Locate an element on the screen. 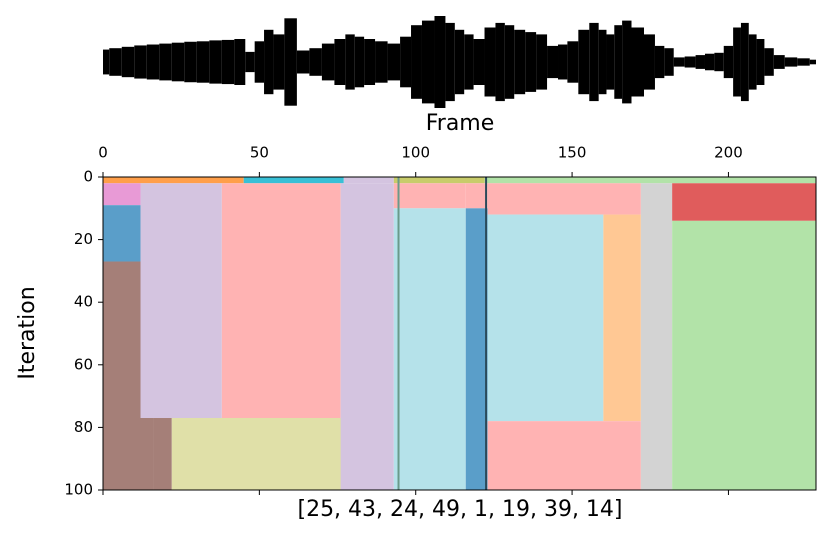 This screenshot has height=539, width=830. y-tick-label: 20 is located at coordinates (83, 239).